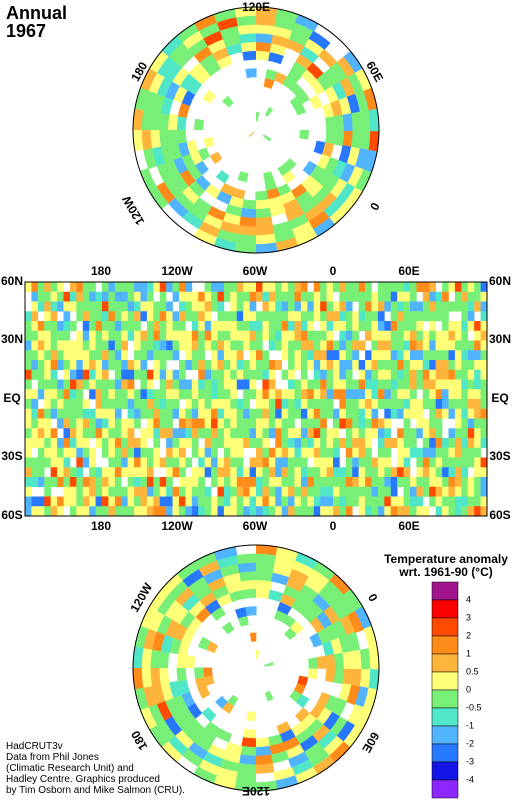 This screenshot has height=800, width=512. Describe the element at coordinates (11, 398) in the screenshot. I see `left-lat-label: EQ` at that location.